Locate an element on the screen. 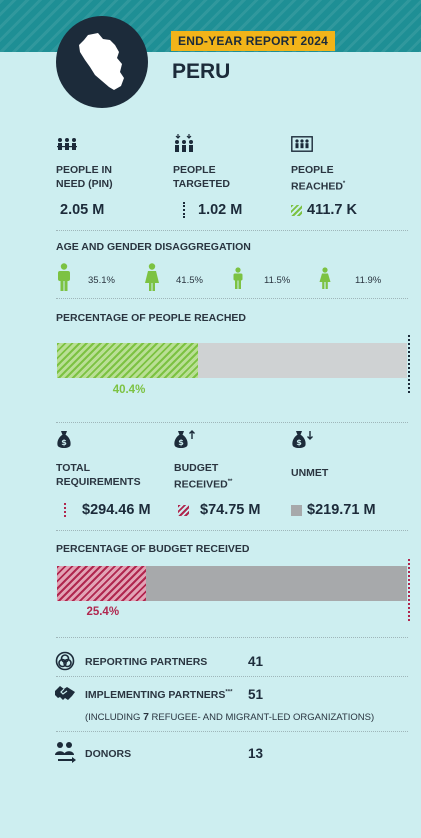  age-gender-title: AGE AND GENDER DISAGGREGATION is located at coordinates (153, 247).